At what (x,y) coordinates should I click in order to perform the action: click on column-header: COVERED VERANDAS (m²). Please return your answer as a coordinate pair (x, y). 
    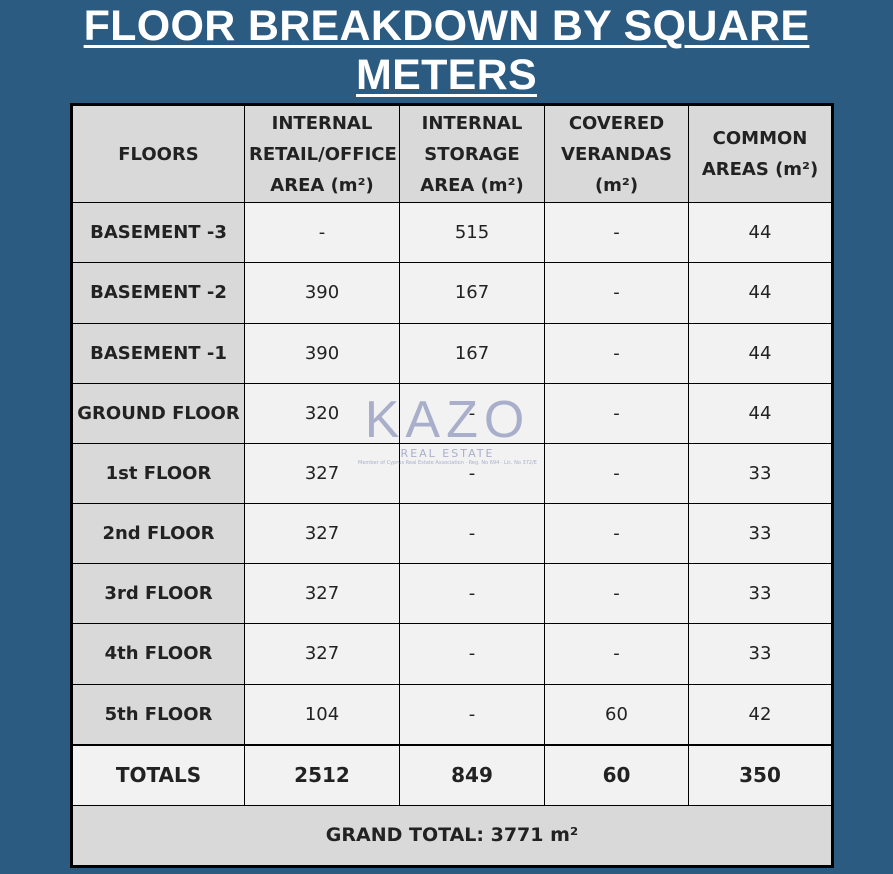
    Looking at the image, I should click on (616, 153).